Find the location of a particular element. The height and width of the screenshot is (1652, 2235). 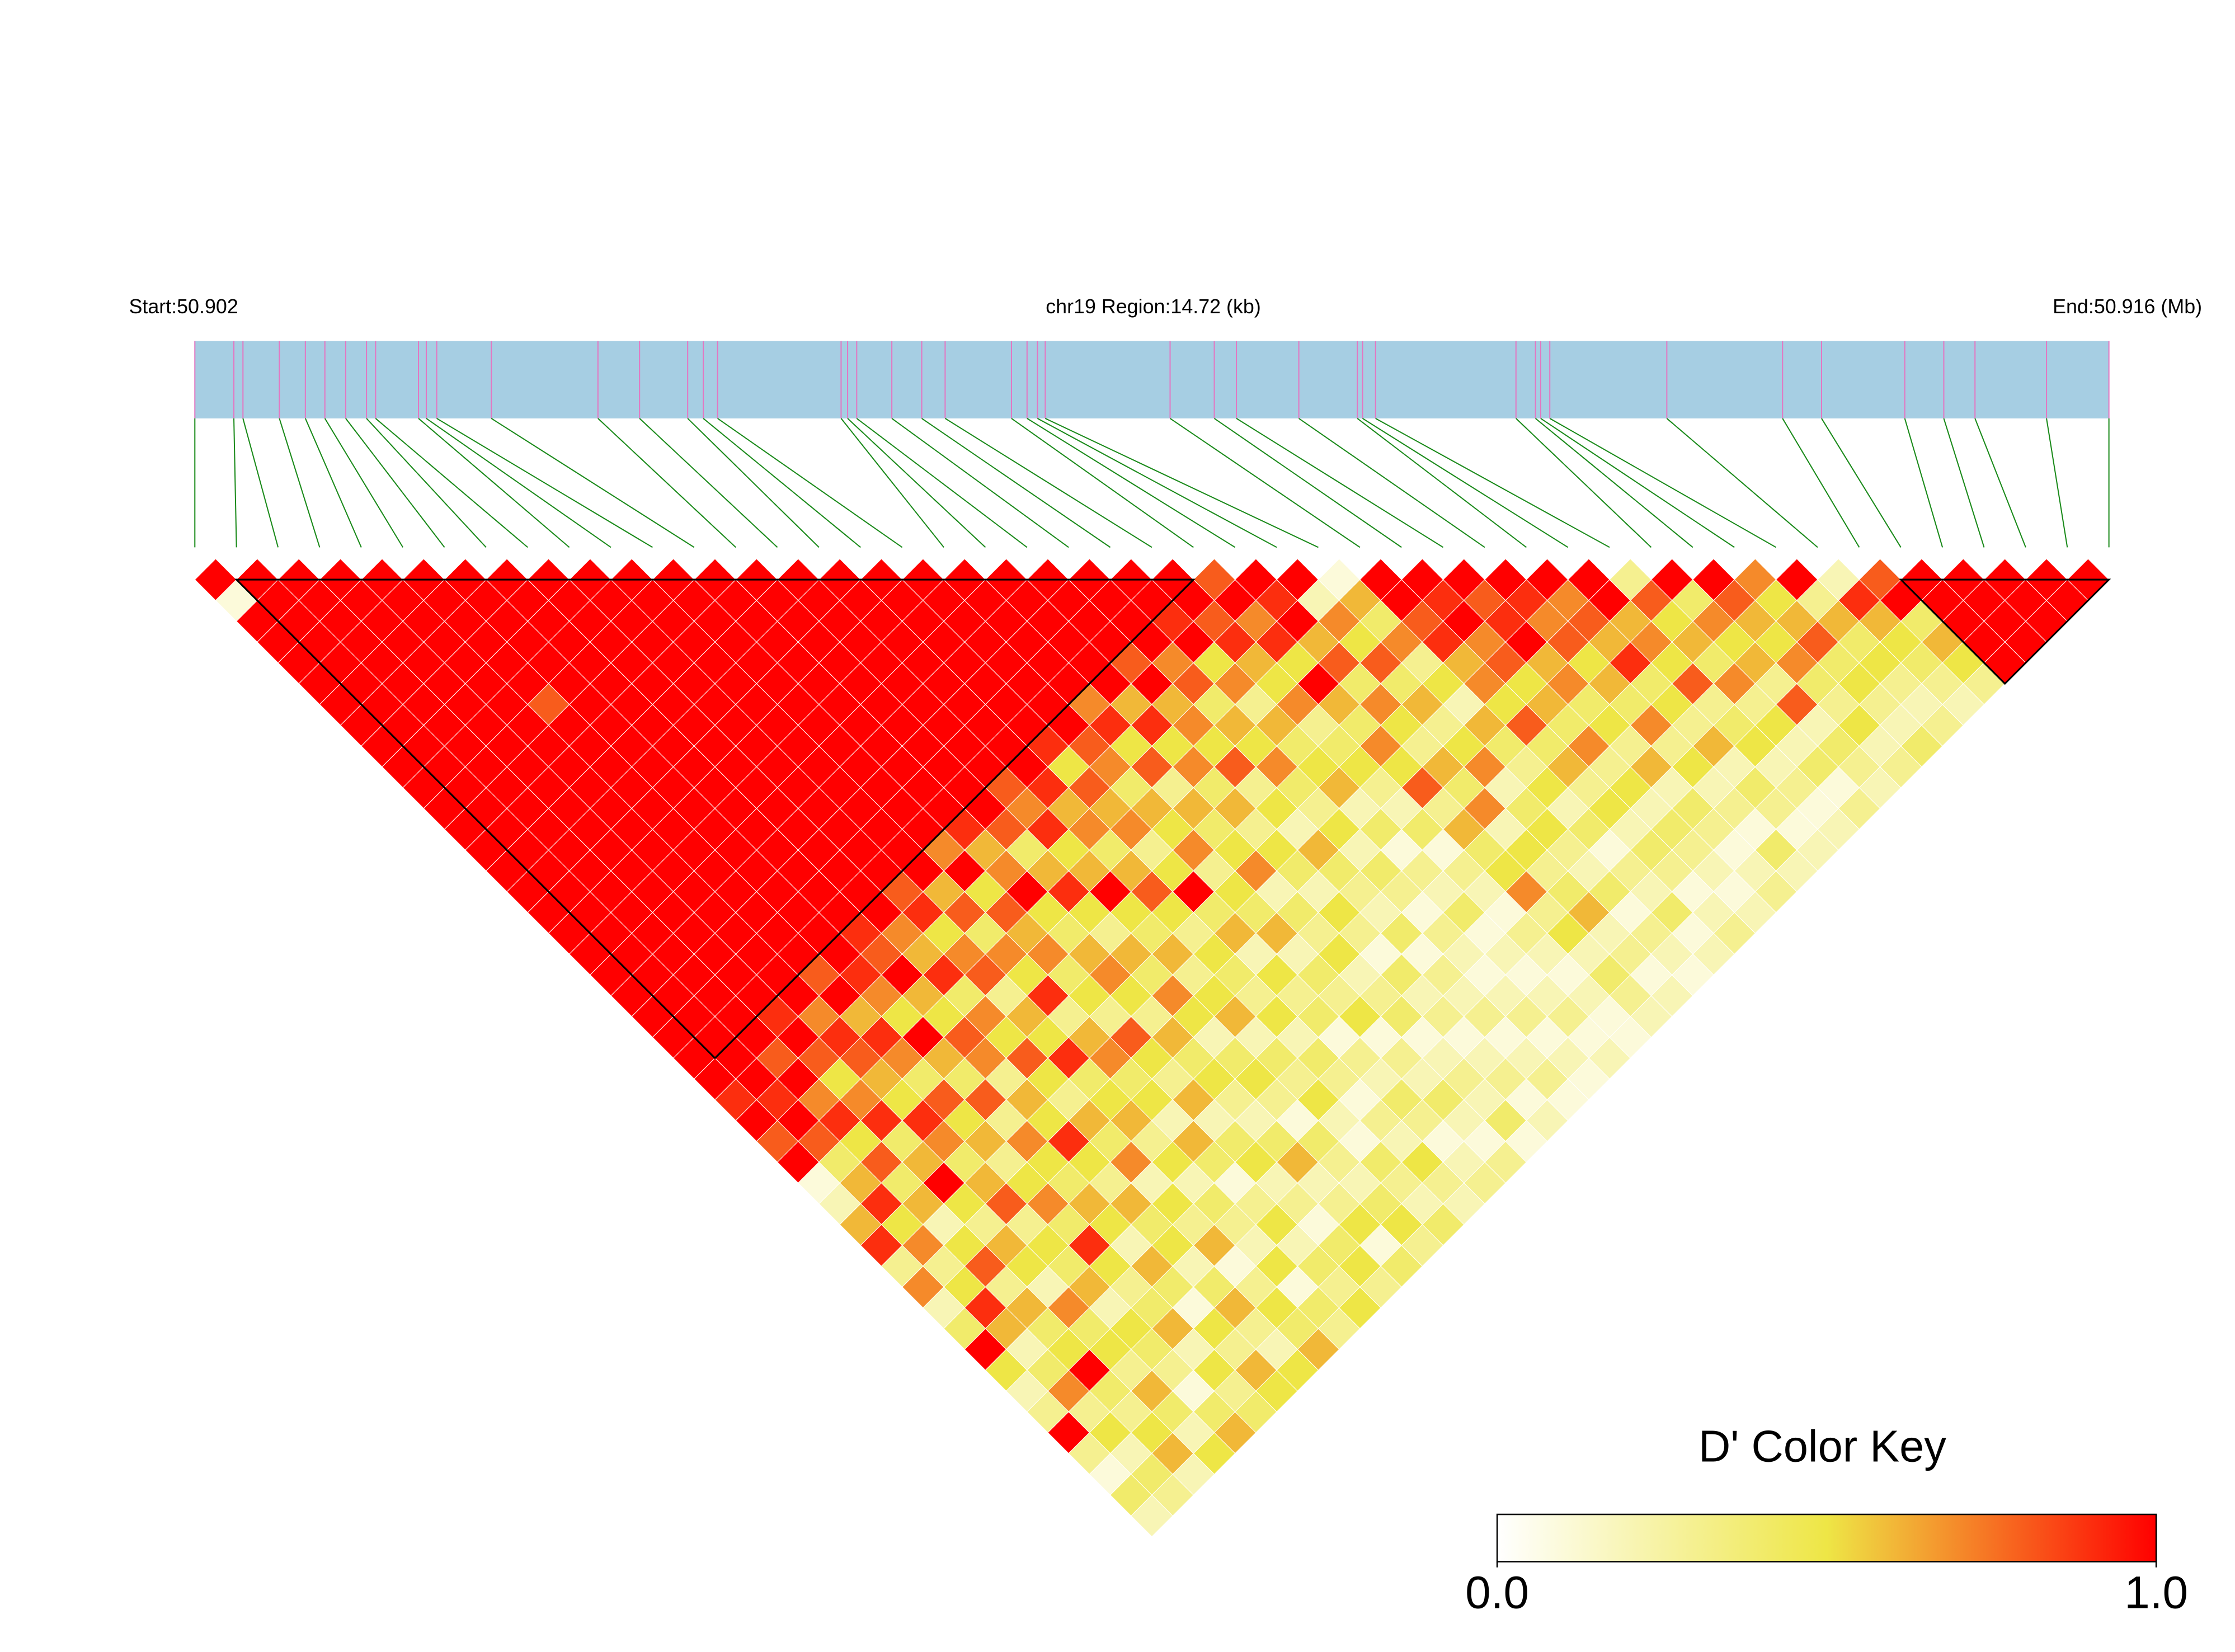

snp-positions is located at coordinates (1152, 445).